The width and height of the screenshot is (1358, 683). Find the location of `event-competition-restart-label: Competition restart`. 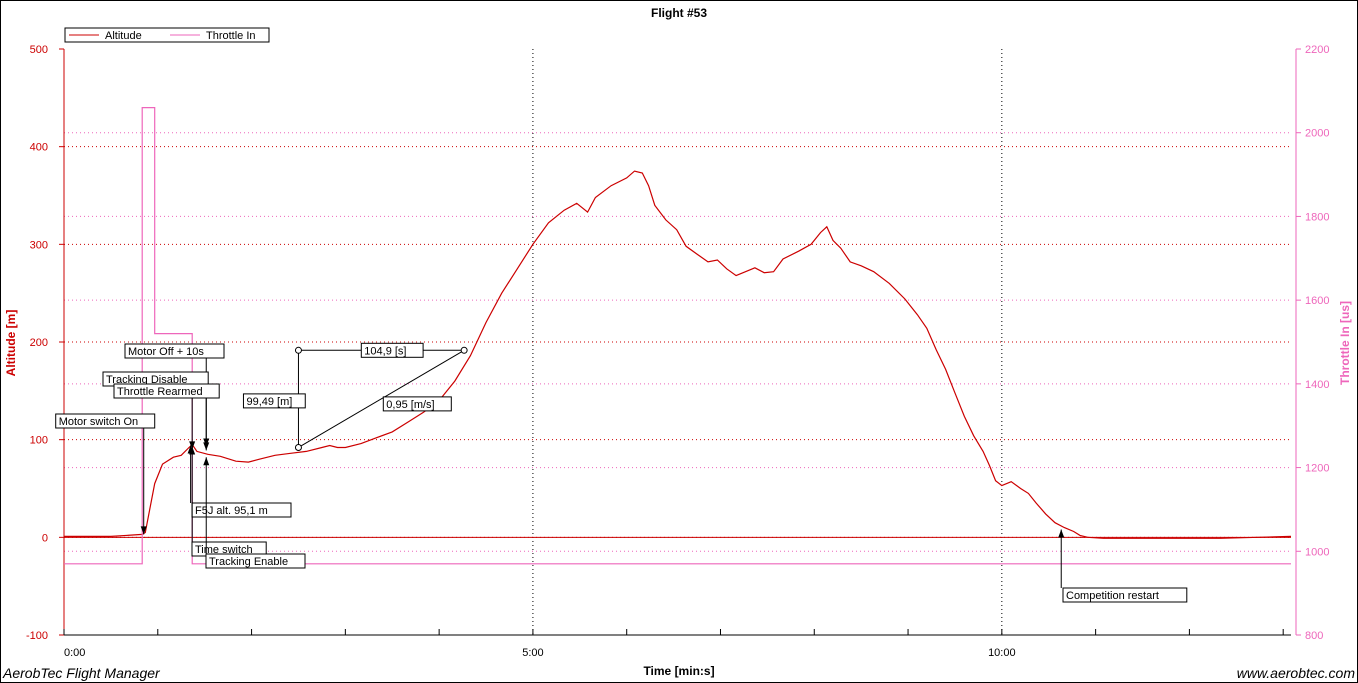

event-competition-restart-label: Competition restart is located at coordinates (1125, 595).